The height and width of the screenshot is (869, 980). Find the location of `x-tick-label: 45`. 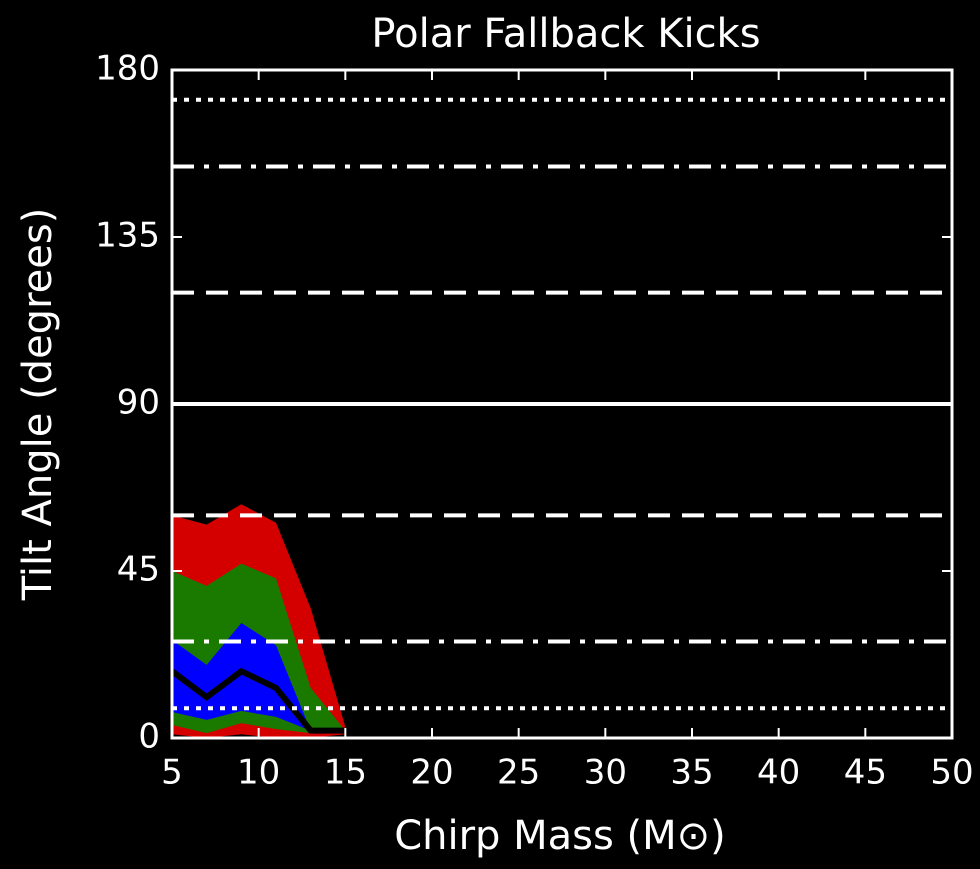

x-tick-label: 45 is located at coordinates (865, 773).